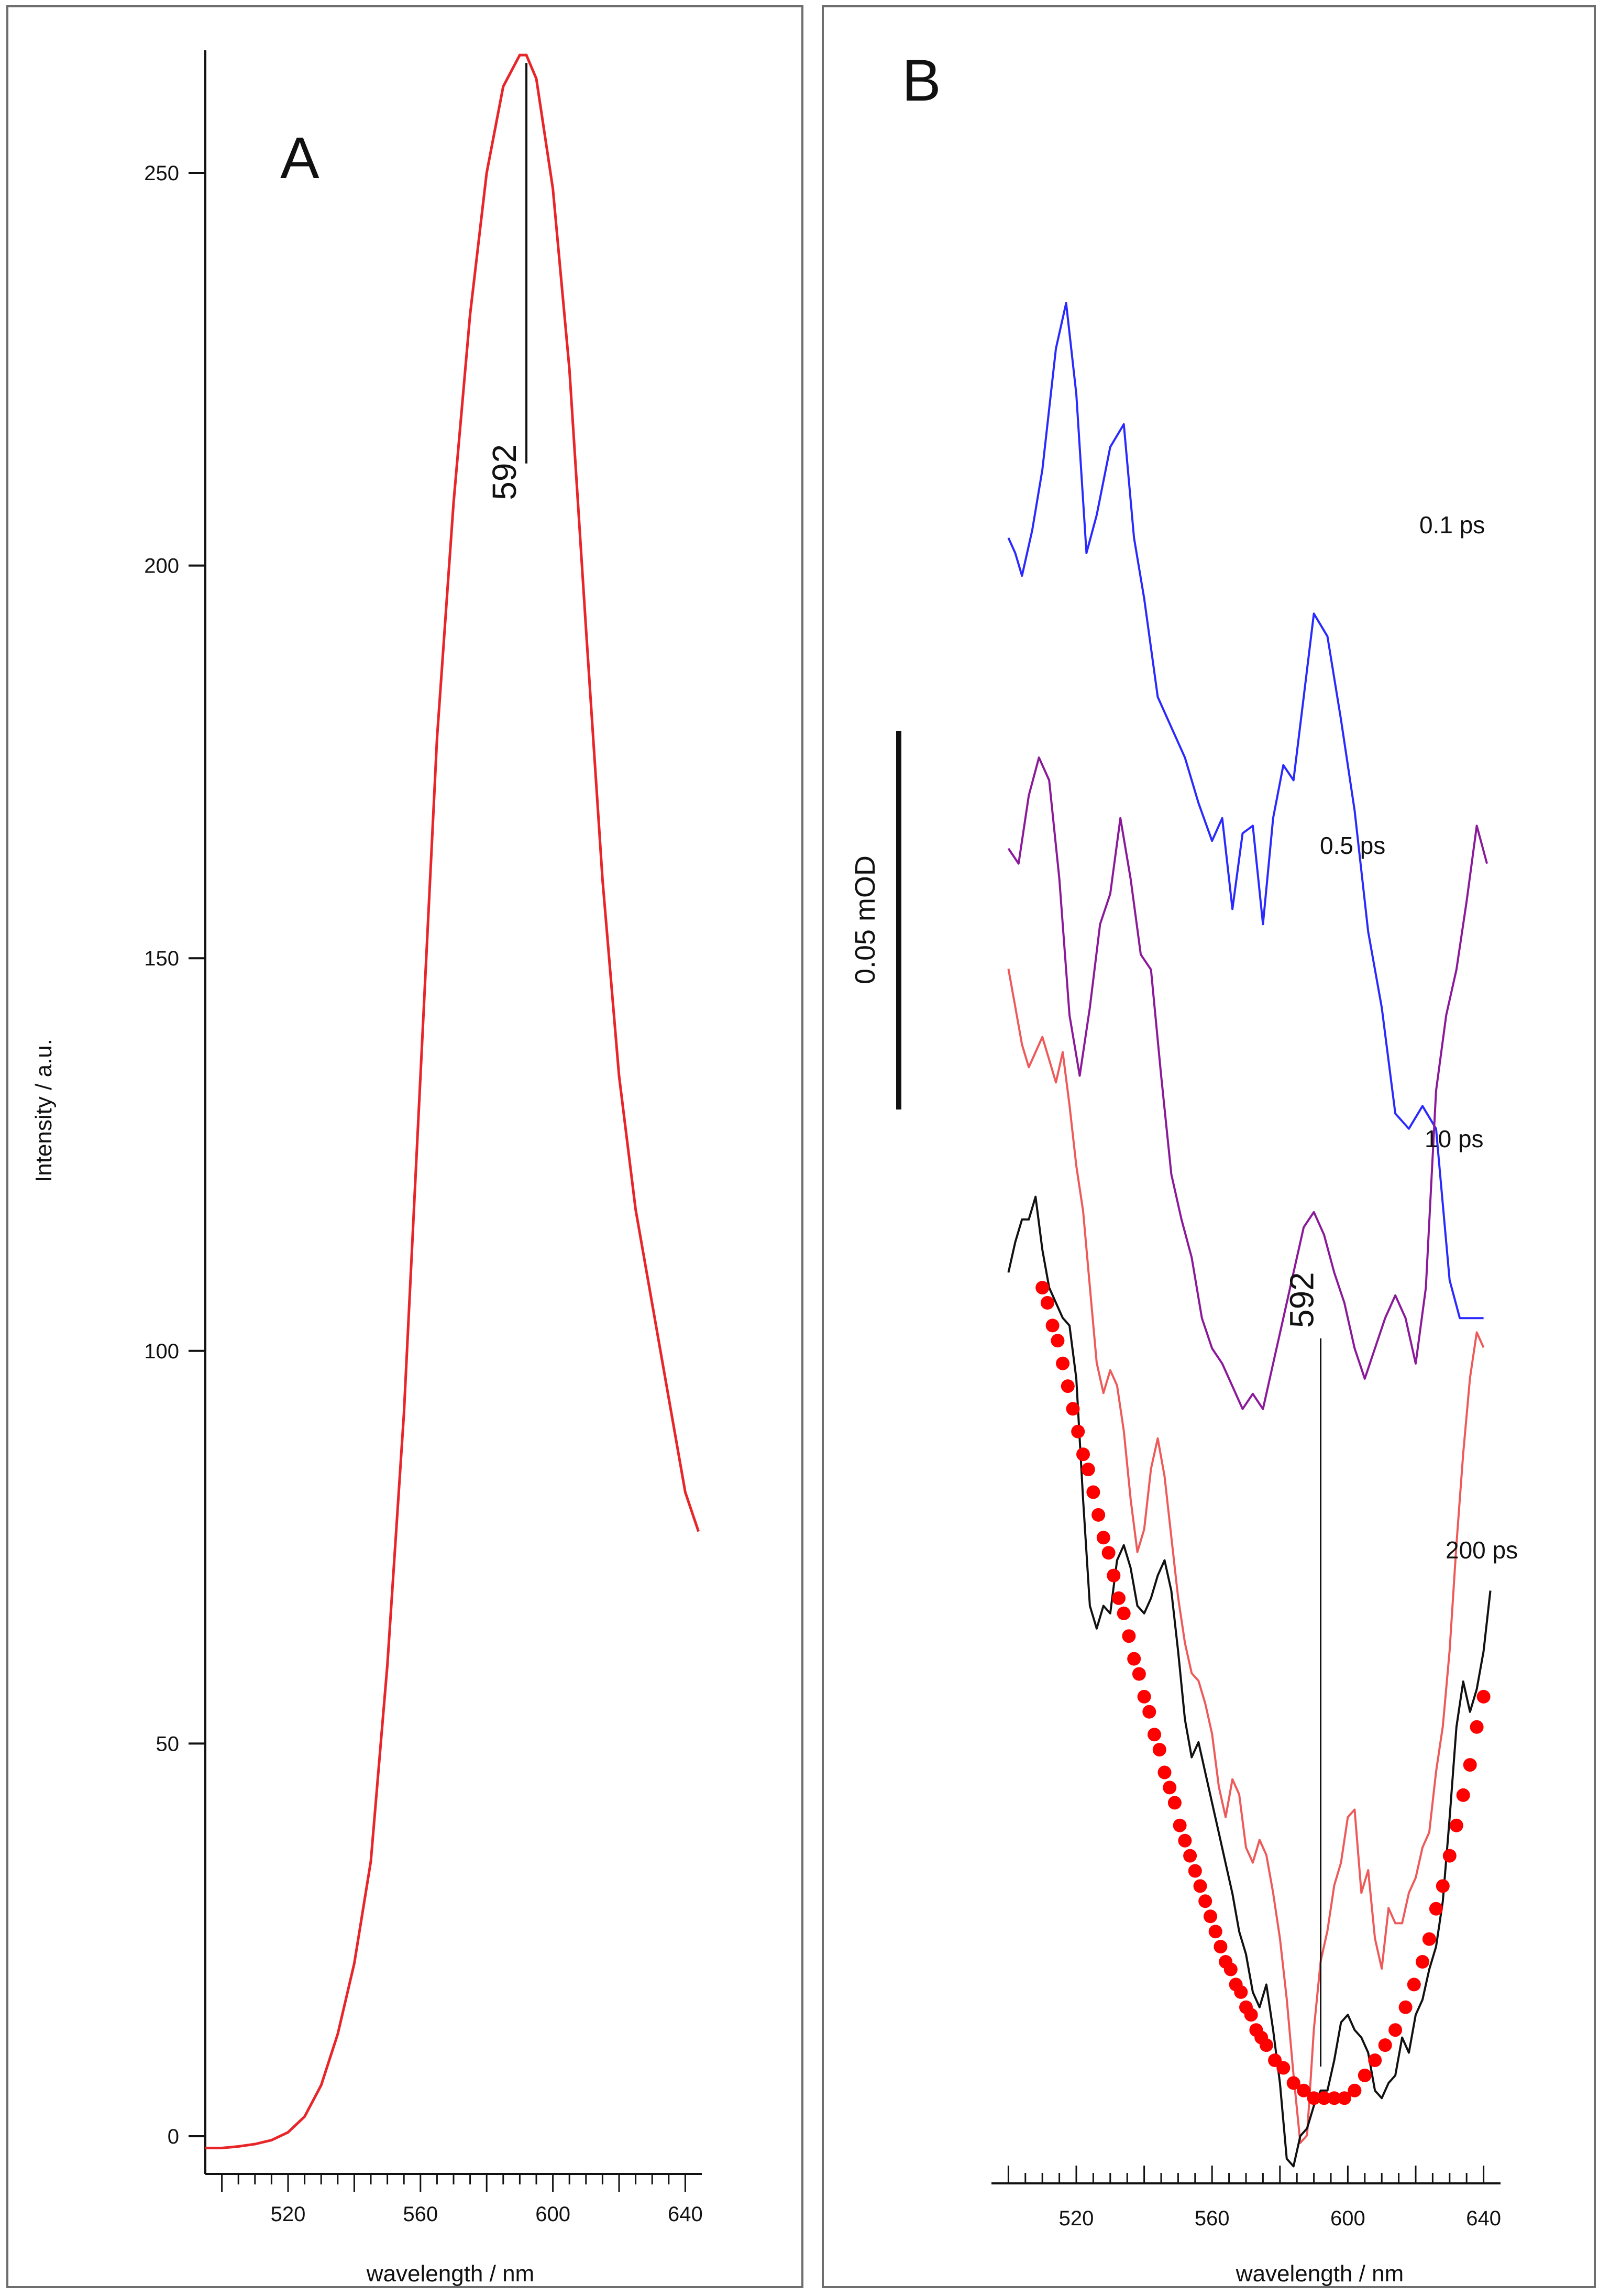  I want to click on panel-a-x-tick-label: 560, so click(420, 2214).